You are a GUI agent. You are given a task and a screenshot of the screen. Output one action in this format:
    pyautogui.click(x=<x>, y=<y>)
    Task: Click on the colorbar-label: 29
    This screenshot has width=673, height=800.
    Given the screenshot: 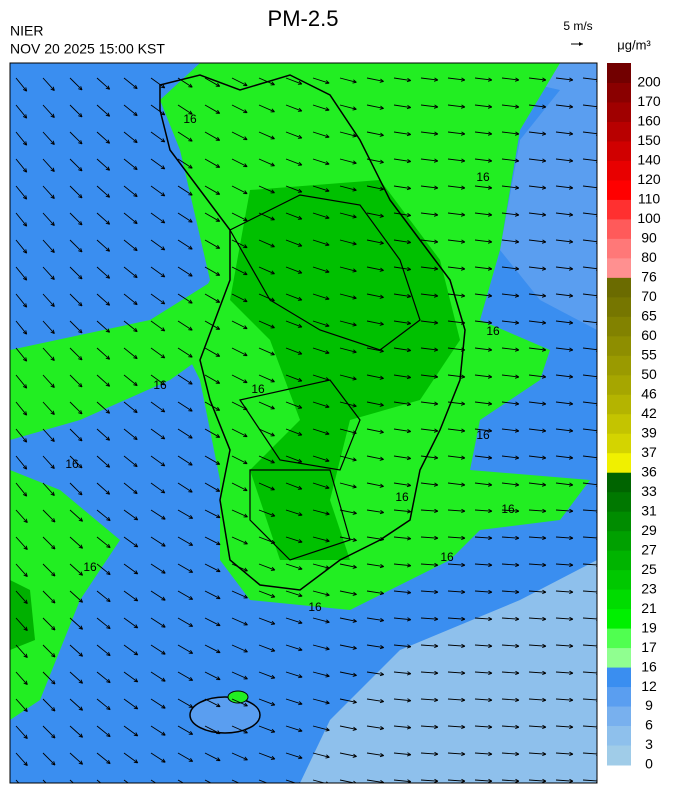 What is the action you would take?
    pyautogui.click(x=649, y=530)
    